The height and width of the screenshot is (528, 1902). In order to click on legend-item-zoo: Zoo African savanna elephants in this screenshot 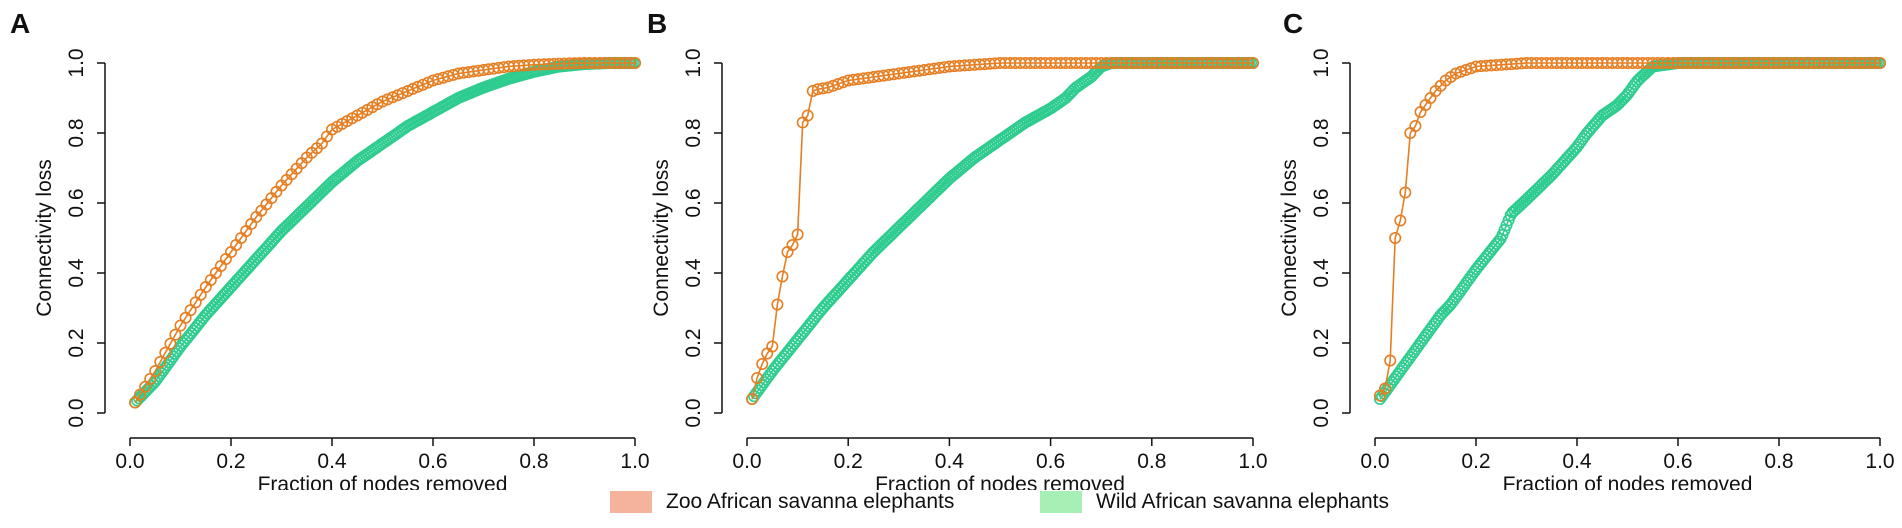, I will do `click(782, 502)`.